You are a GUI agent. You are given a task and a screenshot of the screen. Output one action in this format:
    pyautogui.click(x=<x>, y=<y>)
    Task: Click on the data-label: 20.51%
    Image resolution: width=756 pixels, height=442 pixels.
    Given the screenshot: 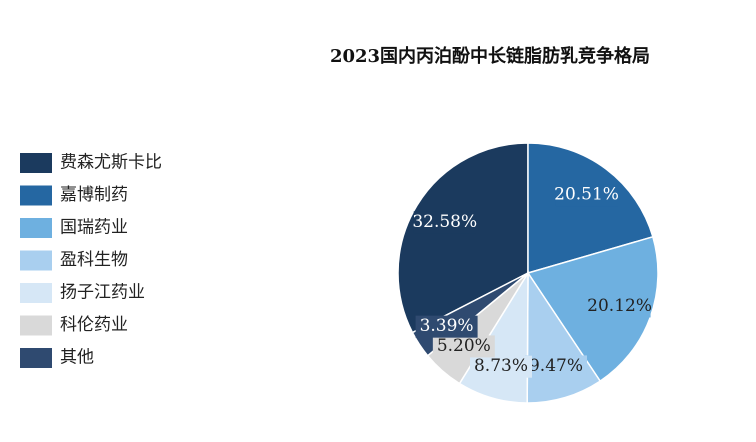 What is the action you would take?
    pyautogui.click(x=586, y=195)
    